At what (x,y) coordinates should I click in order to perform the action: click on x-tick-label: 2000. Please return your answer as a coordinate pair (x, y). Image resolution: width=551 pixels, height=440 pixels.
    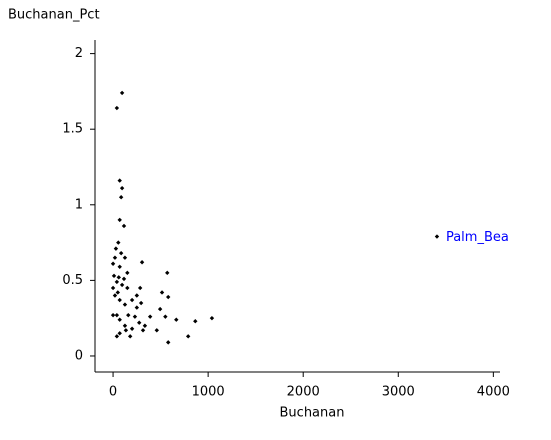
    Looking at the image, I should click on (303, 392).